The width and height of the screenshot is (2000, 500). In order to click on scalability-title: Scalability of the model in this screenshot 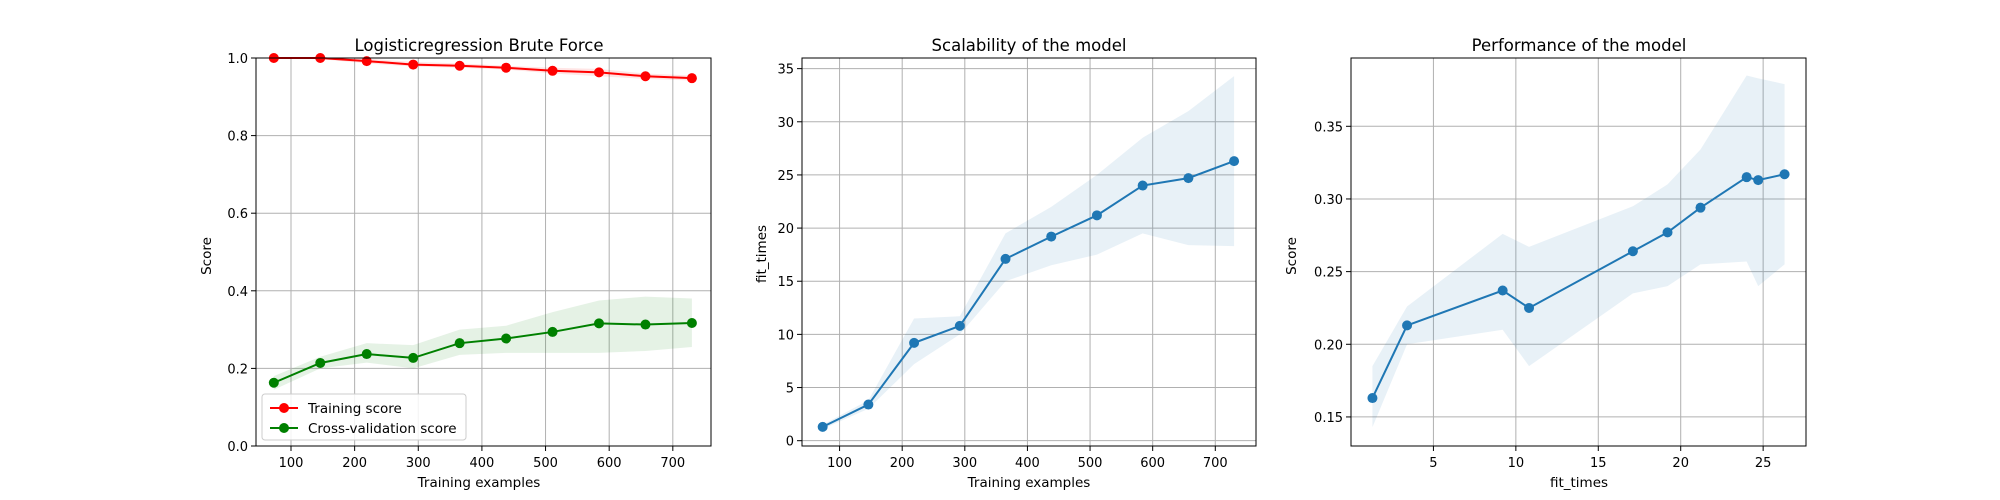, I will do `click(1029, 45)`.